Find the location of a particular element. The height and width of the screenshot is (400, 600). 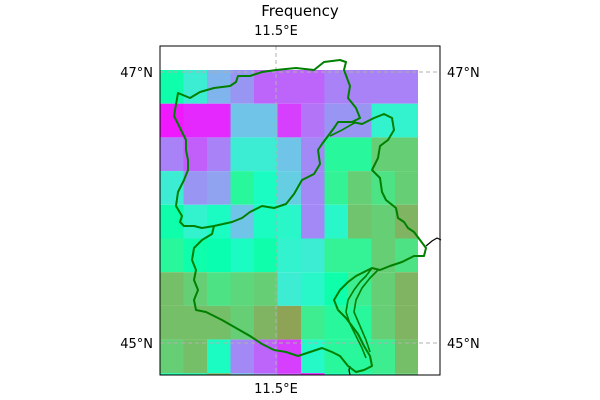

grid-cell-r8-c10 is located at coordinates (406, 356).